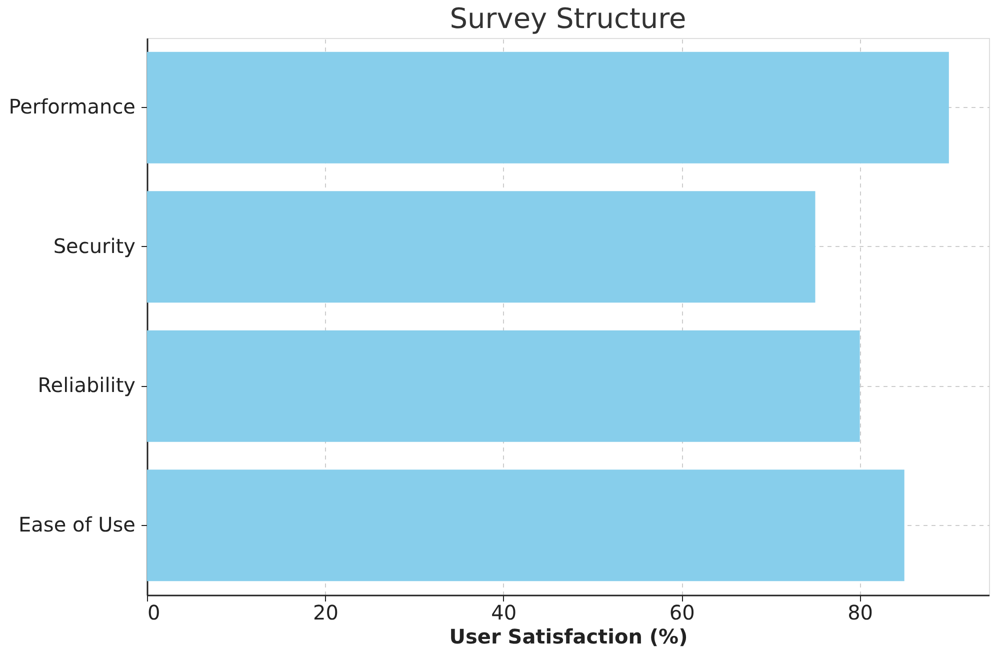 The width and height of the screenshot is (995, 653). Describe the element at coordinates (87, 385) in the screenshot. I see `y-tick-label: Reliability` at that location.